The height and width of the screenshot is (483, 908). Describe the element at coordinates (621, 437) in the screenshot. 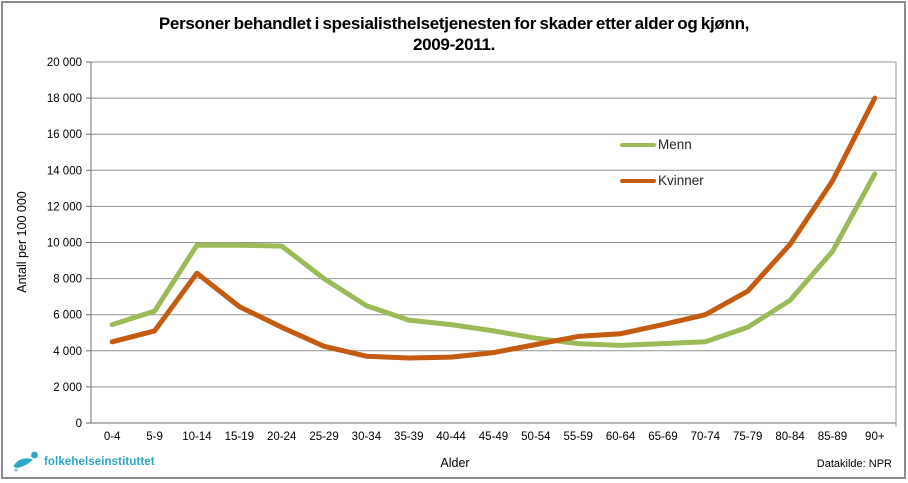

I see `x-tick-label: 60-64` at that location.